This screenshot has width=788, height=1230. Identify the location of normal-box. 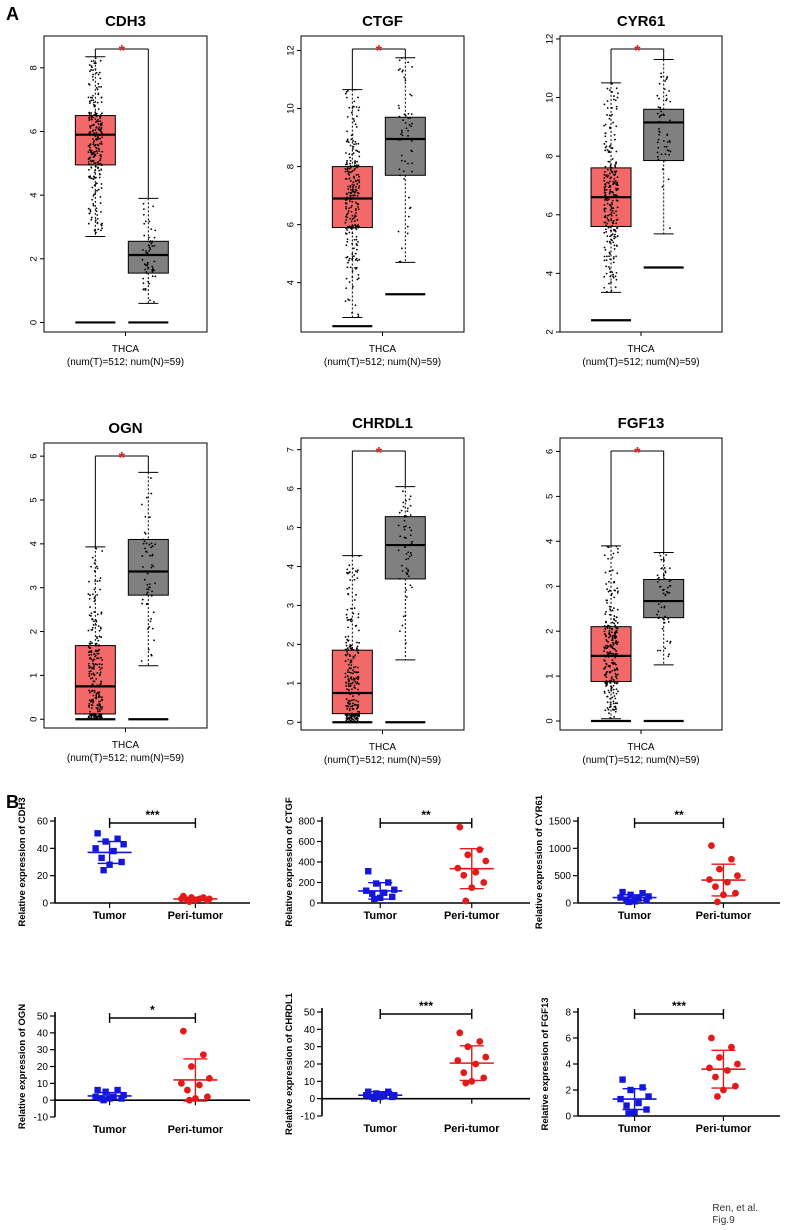
(664, 135).